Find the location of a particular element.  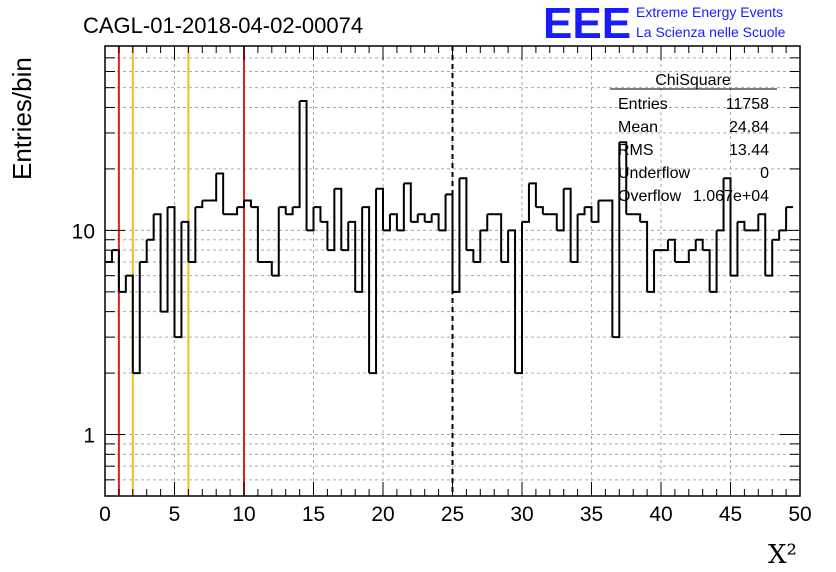

stats-overflow-value: 1.067e+04 is located at coordinates (731, 196).